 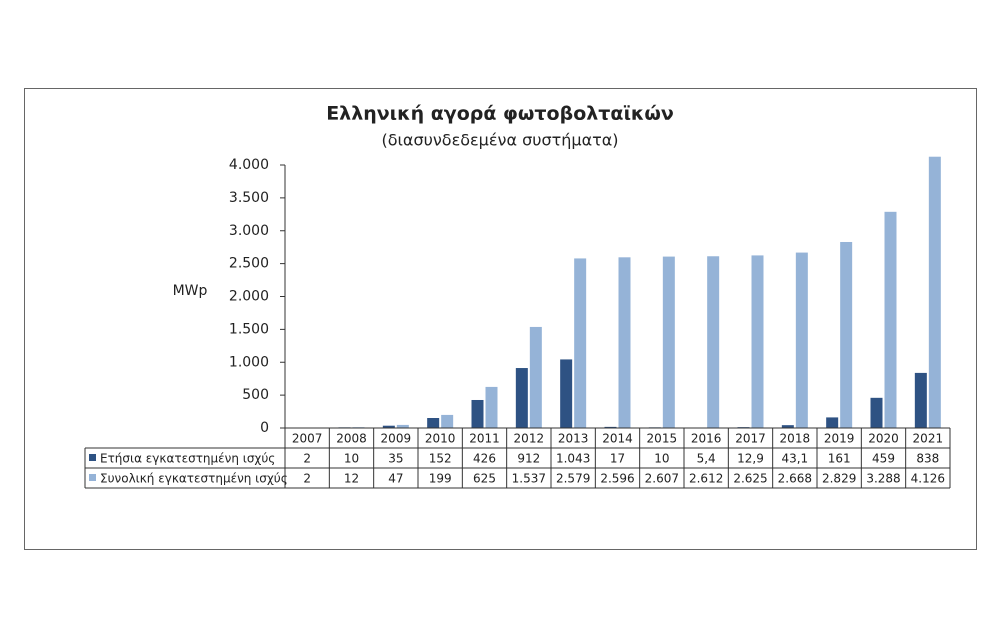 What do you see at coordinates (750, 459) in the screenshot?
I see `table-value: 12,9` at bounding box center [750, 459].